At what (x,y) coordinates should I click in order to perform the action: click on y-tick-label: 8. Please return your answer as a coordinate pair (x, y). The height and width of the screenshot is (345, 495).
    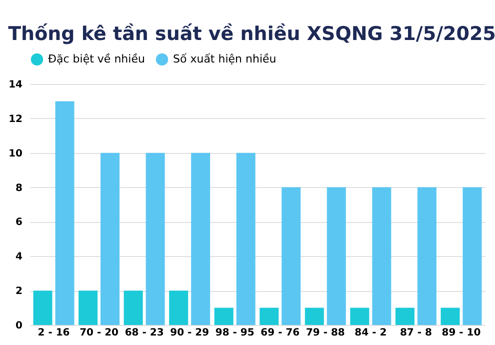
    Looking at the image, I should click on (19, 188).